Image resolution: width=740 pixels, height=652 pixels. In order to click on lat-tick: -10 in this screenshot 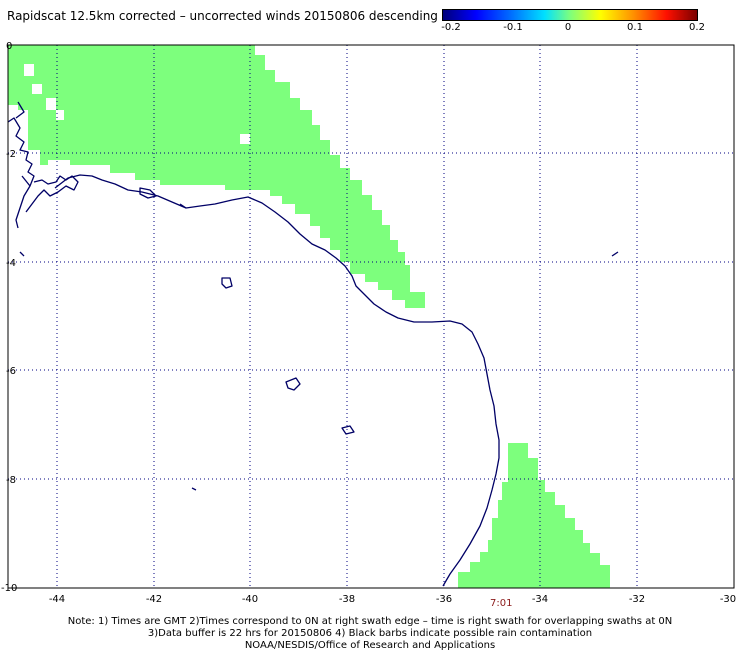, I will do `click(9, 588)`.